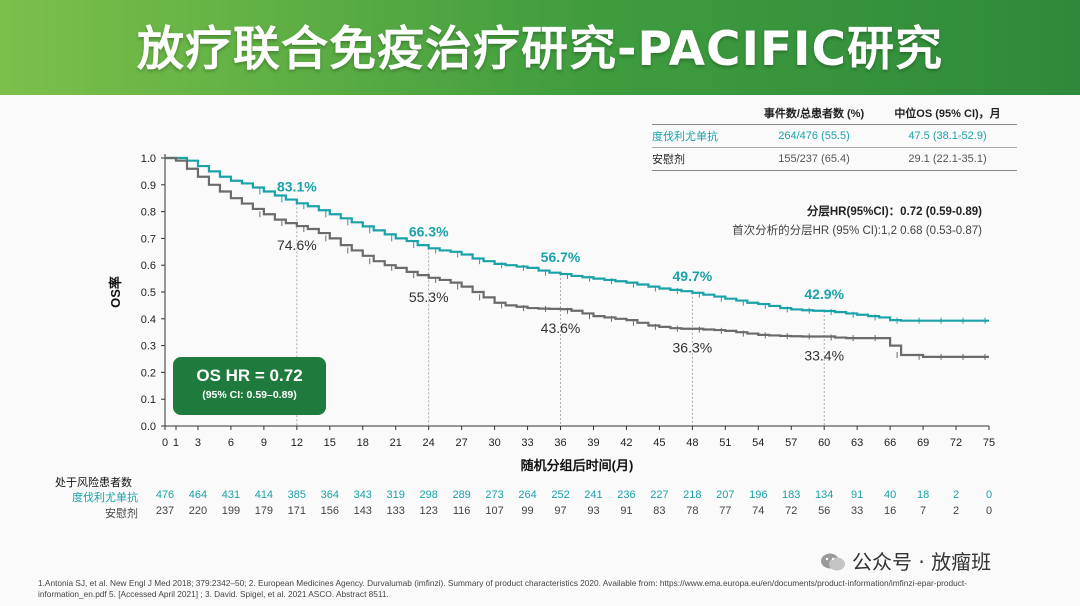 This screenshot has width=1080, height=606. What do you see at coordinates (148, 159) in the screenshot?
I see `y-tick-label: 1.0` at bounding box center [148, 159].